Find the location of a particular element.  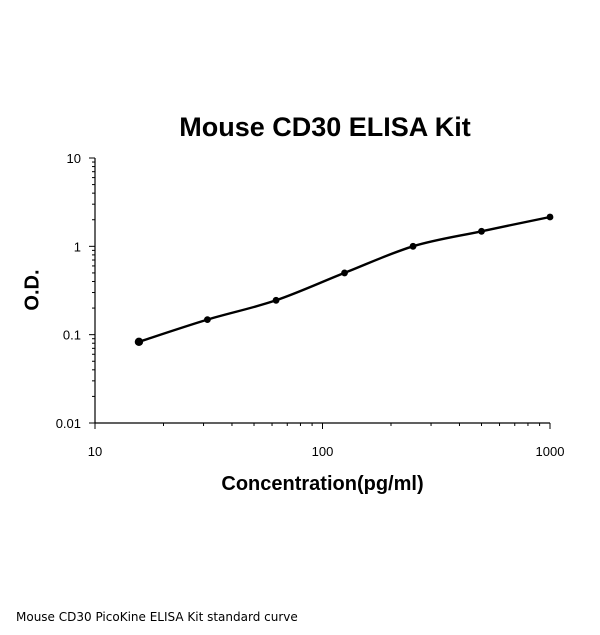

fit-curve is located at coordinates (344, 279).